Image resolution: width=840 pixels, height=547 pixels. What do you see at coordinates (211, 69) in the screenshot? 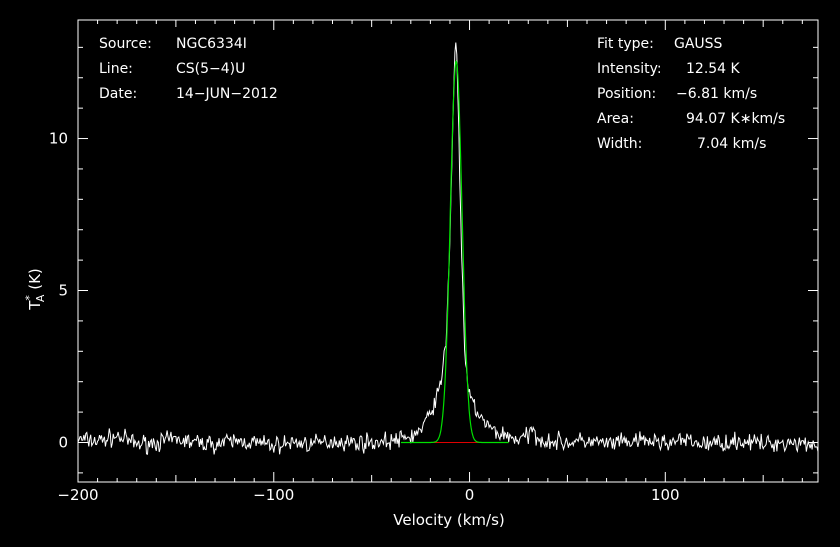
I see `info-line-value: CS(5−4)U` at bounding box center [211, 69].